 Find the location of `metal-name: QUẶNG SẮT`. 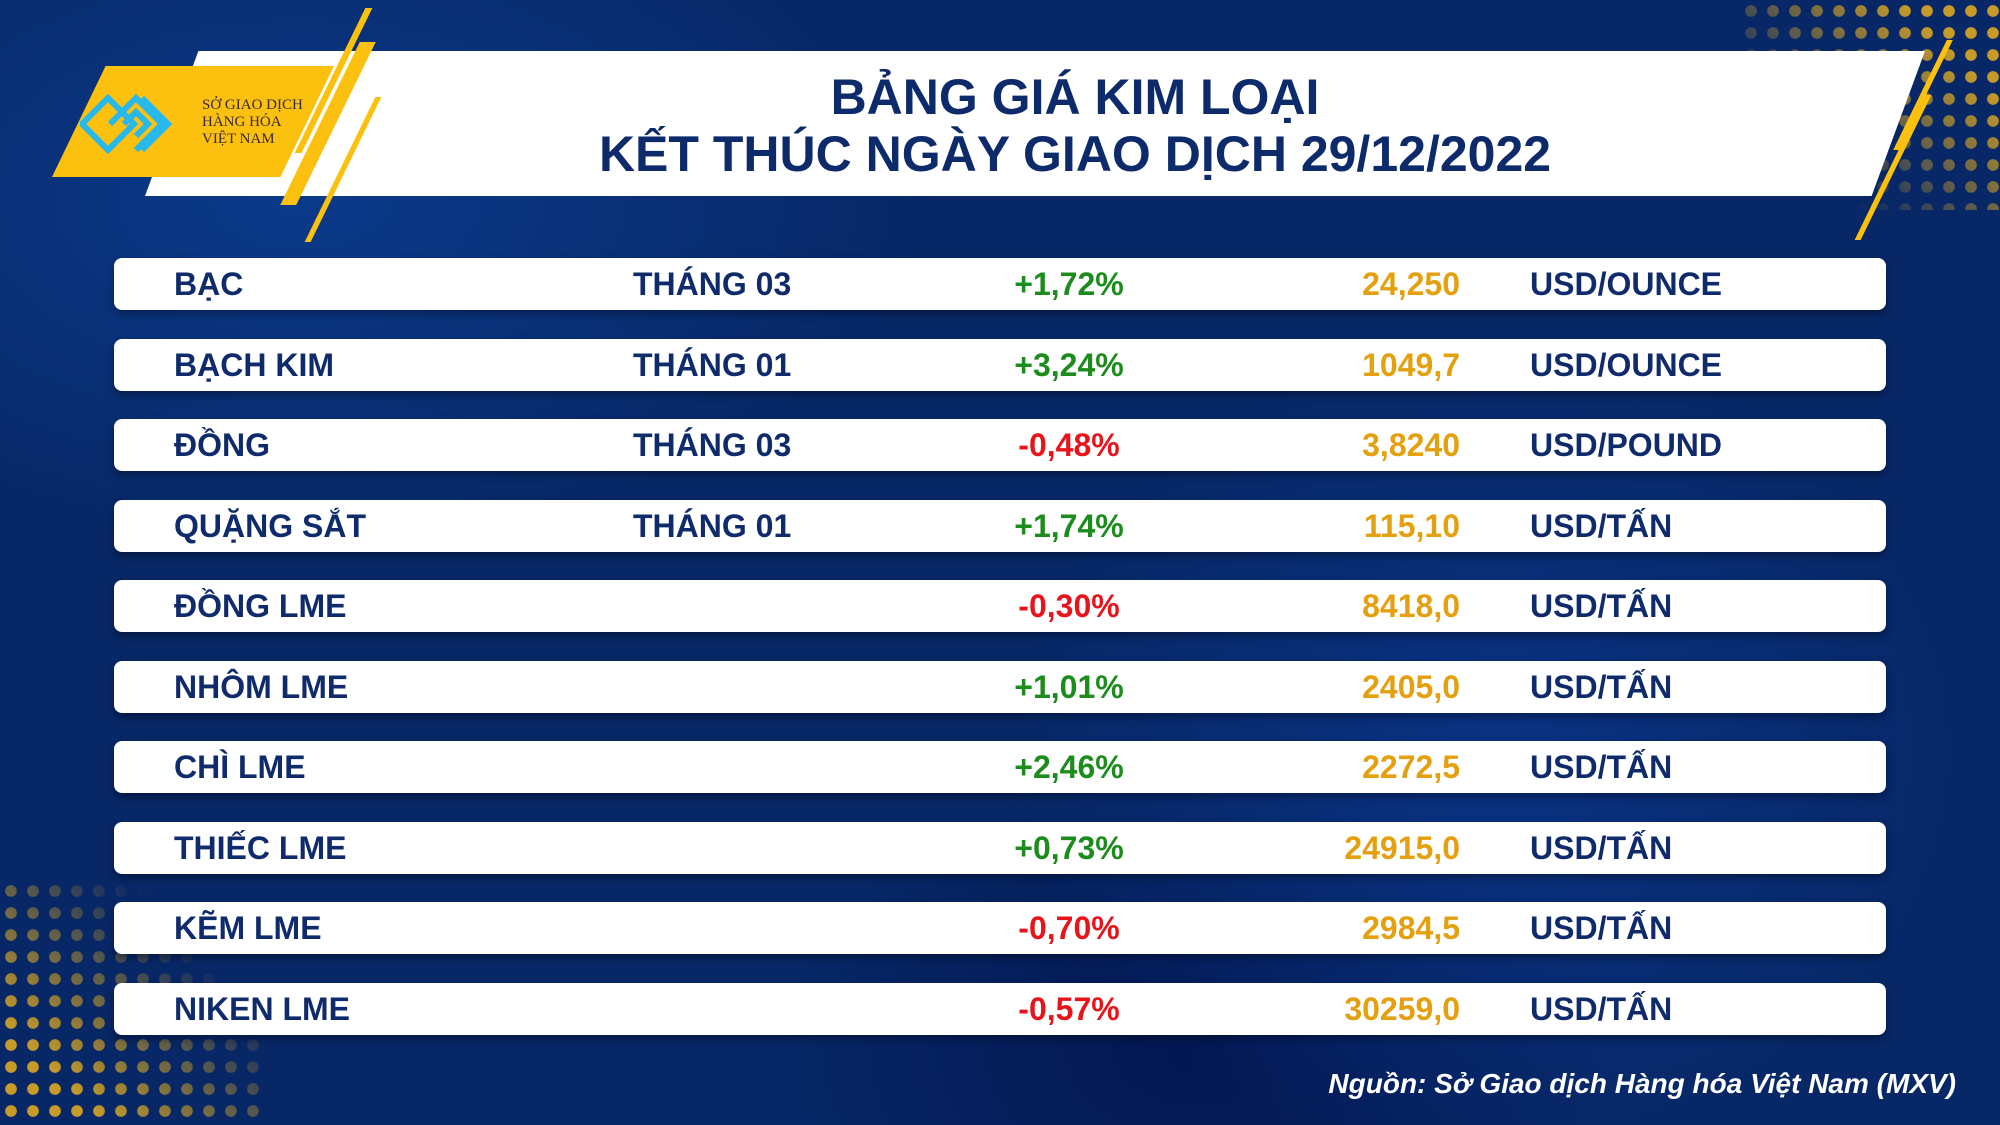

metal-name: QUẶNG SẮT is located at coordinates (270, 526).